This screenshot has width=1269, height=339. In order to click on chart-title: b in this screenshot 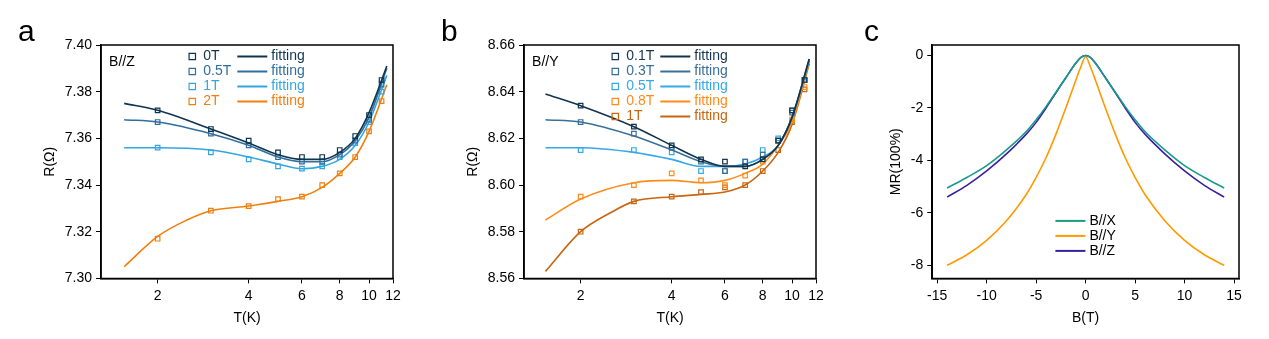, I will do `click(449, 31)`.